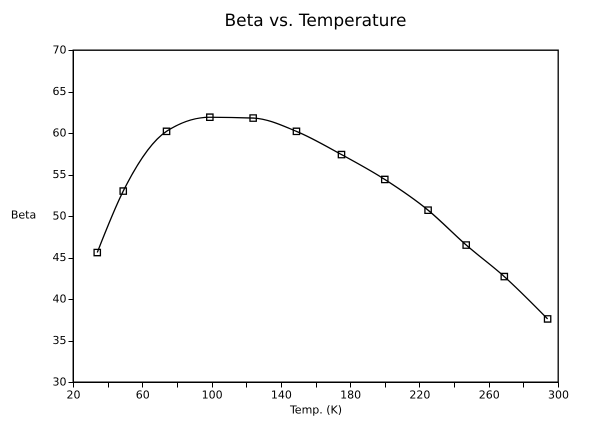 This screenshot has height=432, width=593. What do you see at coordinates (558, 395) in the screenshot?
I see `x-tick-label: 300` at bounding box center [558, 395].